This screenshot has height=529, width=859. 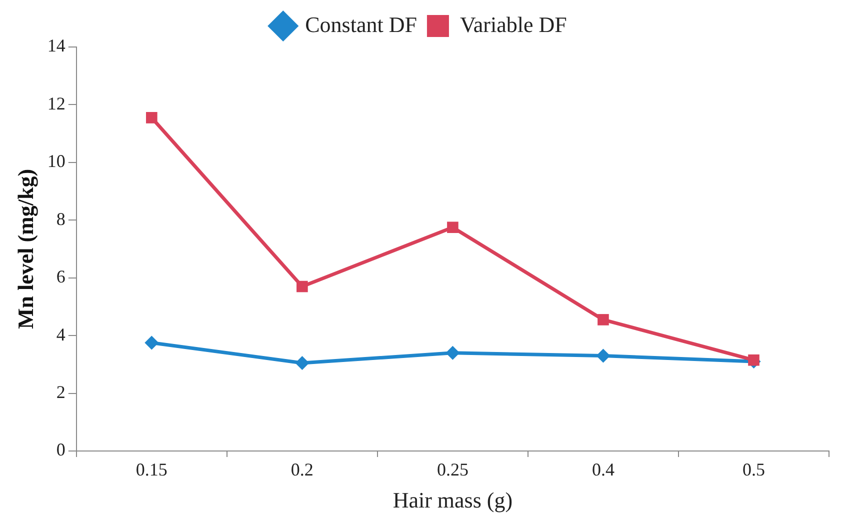 I want to click on y-tick-label: 4, so click(x=61, y=334).